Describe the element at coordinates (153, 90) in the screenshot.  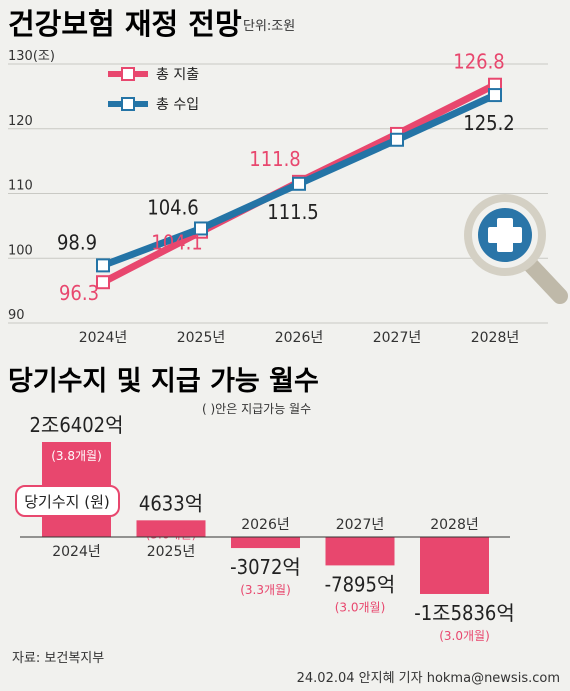
I see `line-chart-legend: 총 지출총 수입` at that location.